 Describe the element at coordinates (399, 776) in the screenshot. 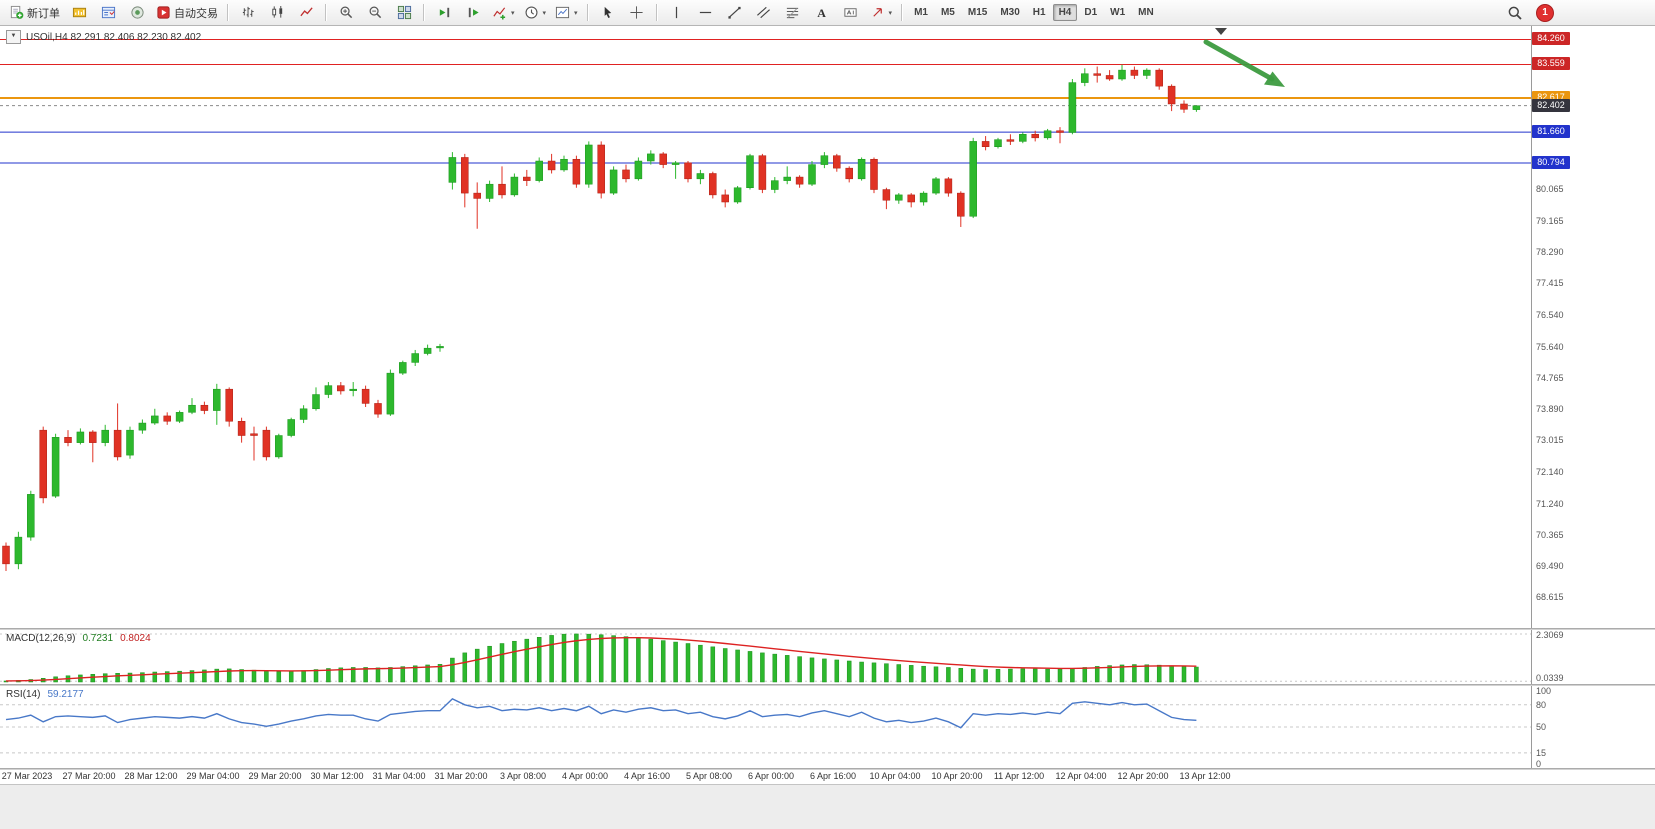

I see `time-axis-label: 31 Mar 04:00` at that location.